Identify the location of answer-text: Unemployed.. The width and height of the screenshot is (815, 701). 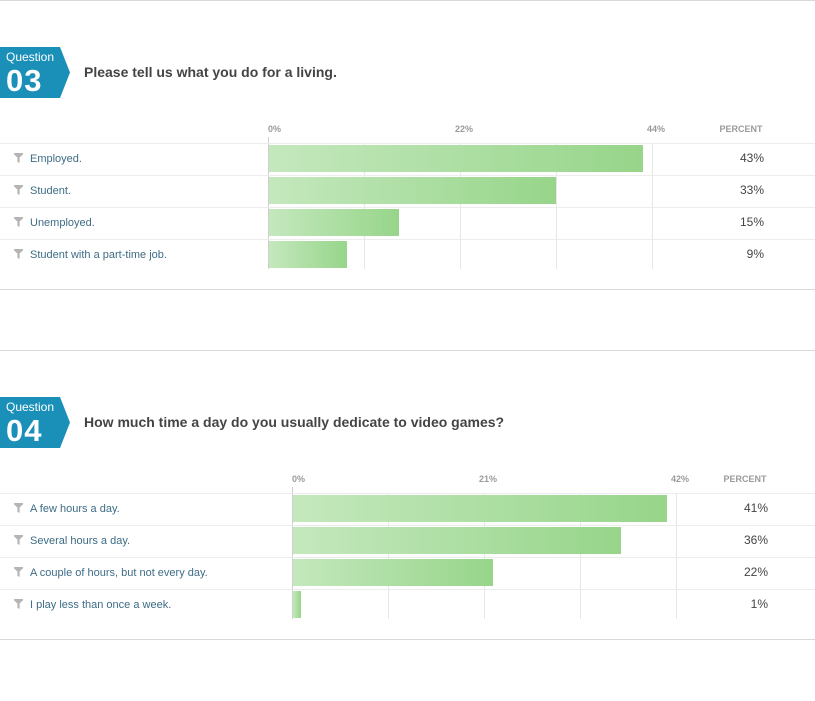
(62, 223).